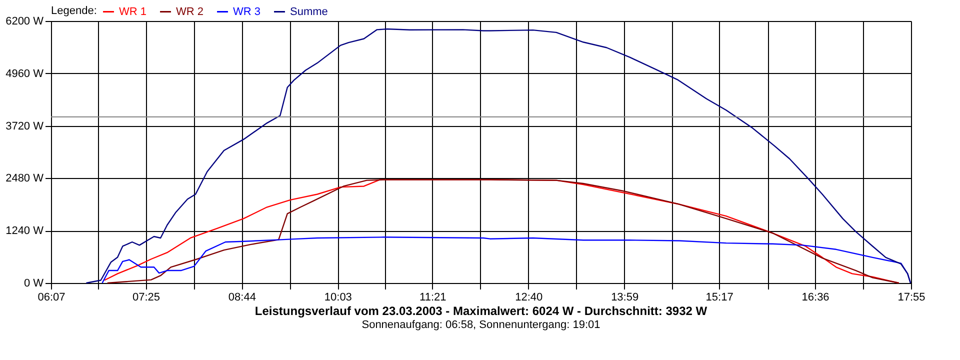 The height and width of the screenshot is (360, 960). I want to click on y-tick-label: 1240 W, so click(25, 231).